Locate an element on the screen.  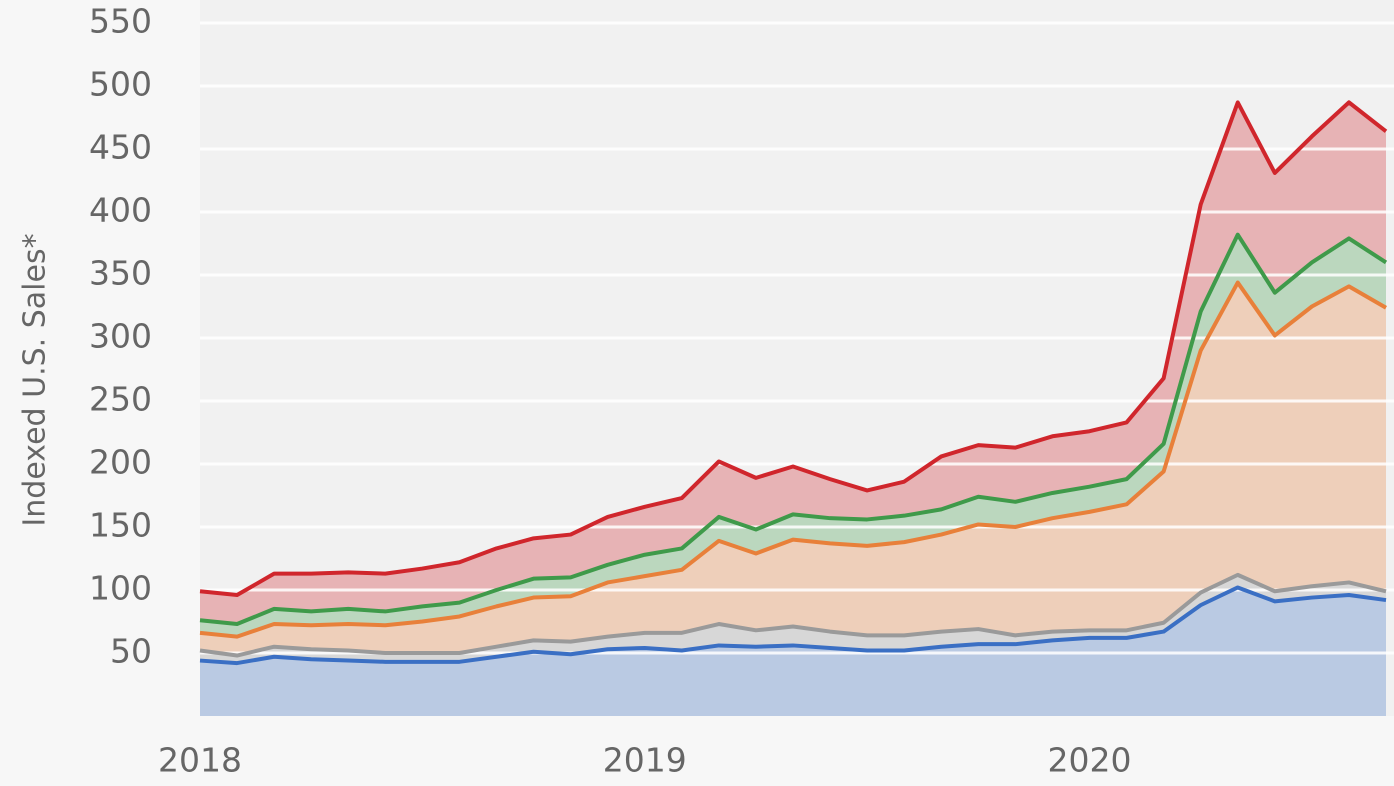
x-tick-label: 2019 is located at coordinates (645, 760).